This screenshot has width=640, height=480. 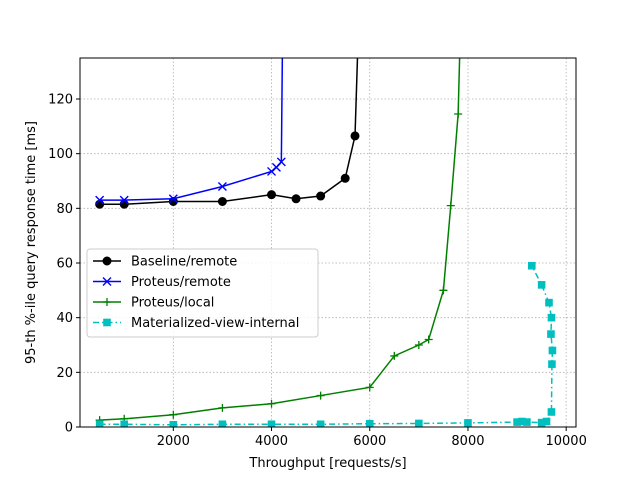 What do you see at coordinates (565, 441) in the screenshot?
I see `x-tick-label: 10000` at bounding box center [565, 441].